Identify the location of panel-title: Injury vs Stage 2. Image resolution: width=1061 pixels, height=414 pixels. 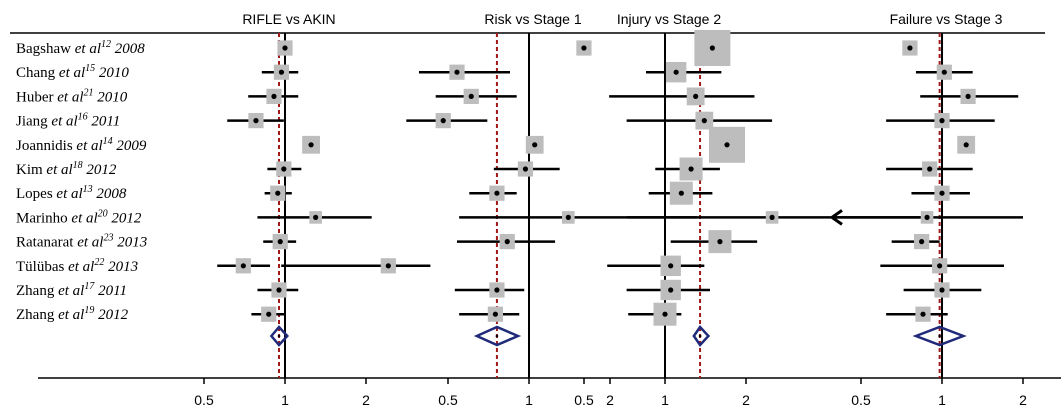
(669, 19).